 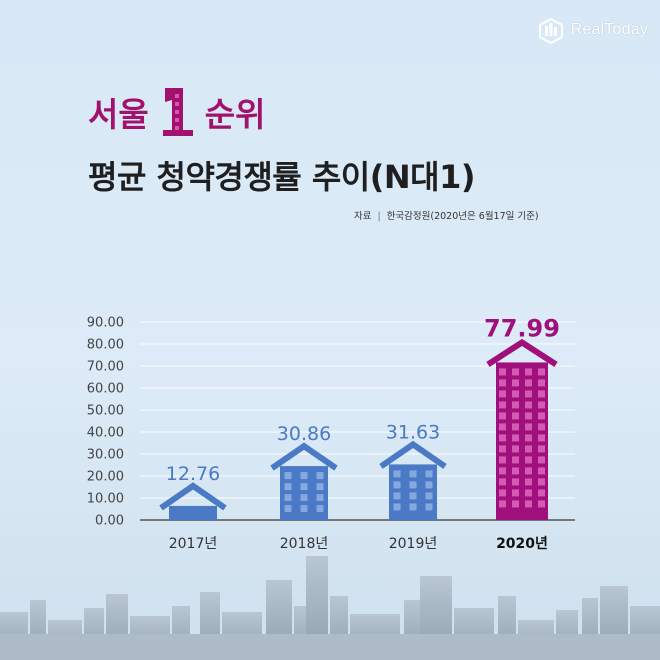 What do you see at coordinates (363, 216) in the screenshot?
I see `source-label: 자료` at bounding box center [363, 216].